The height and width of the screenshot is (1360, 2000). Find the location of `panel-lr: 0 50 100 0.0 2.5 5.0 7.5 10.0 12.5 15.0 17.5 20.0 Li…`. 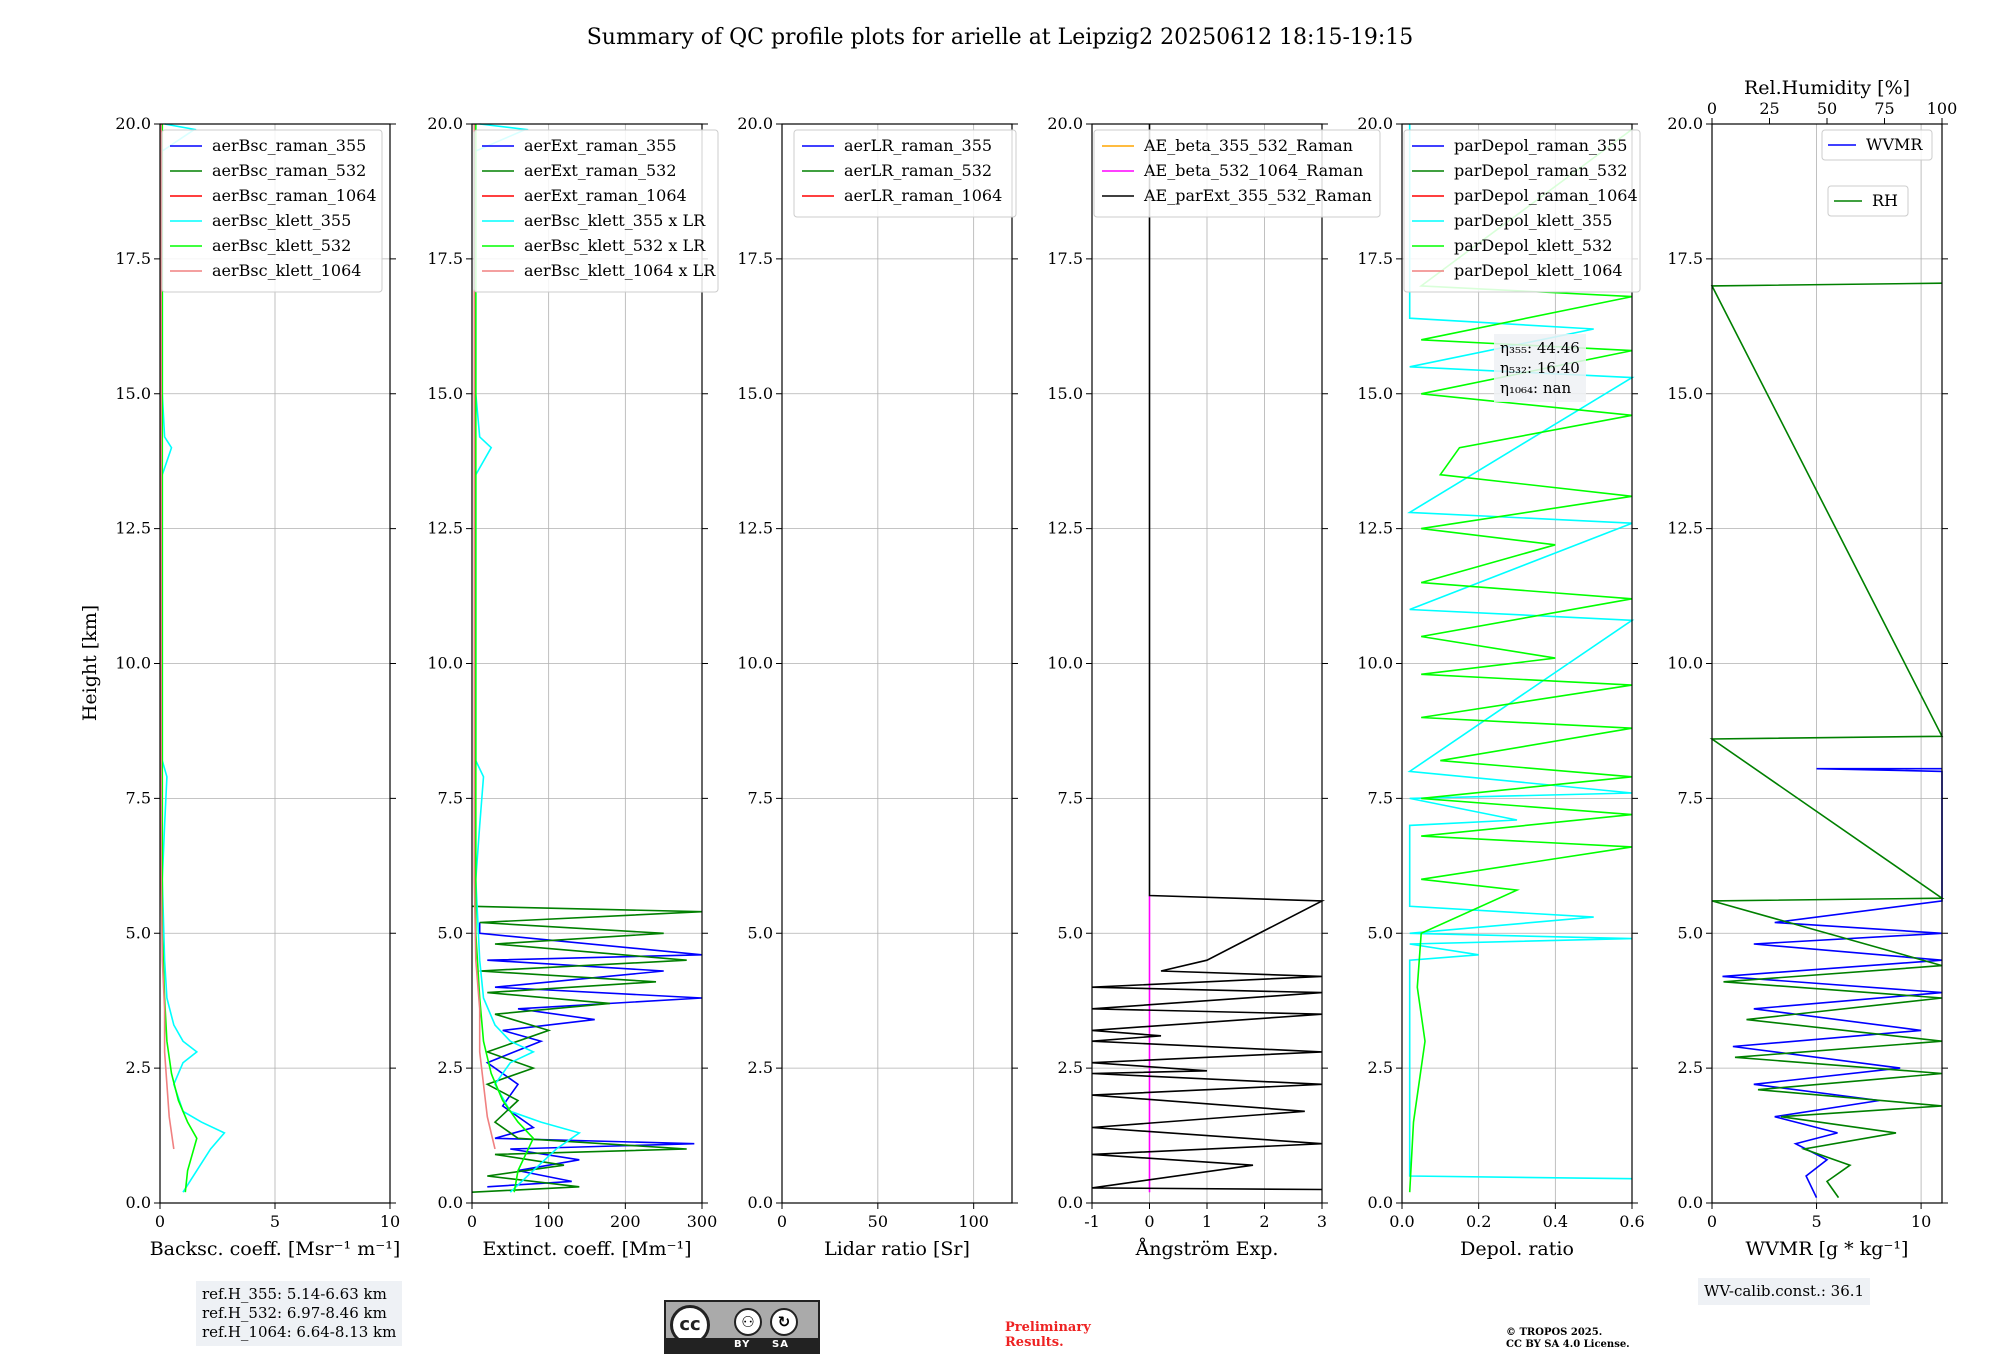

panel-lr: 0 50 100 0.0 2.5 5.0 7.5 10.0 12.5 15.0 17.5 20.0 Li… is located at coordinates (877, 687).